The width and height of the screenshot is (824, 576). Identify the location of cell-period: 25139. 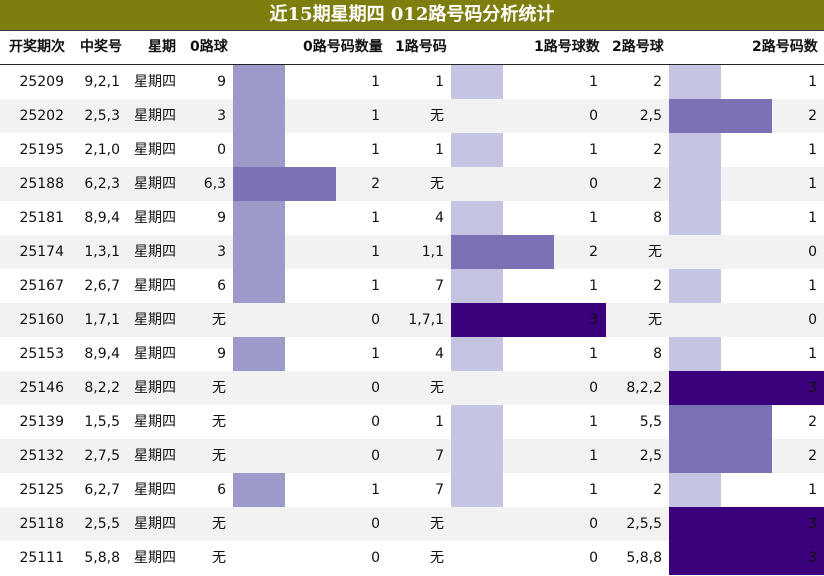
(41, 422).